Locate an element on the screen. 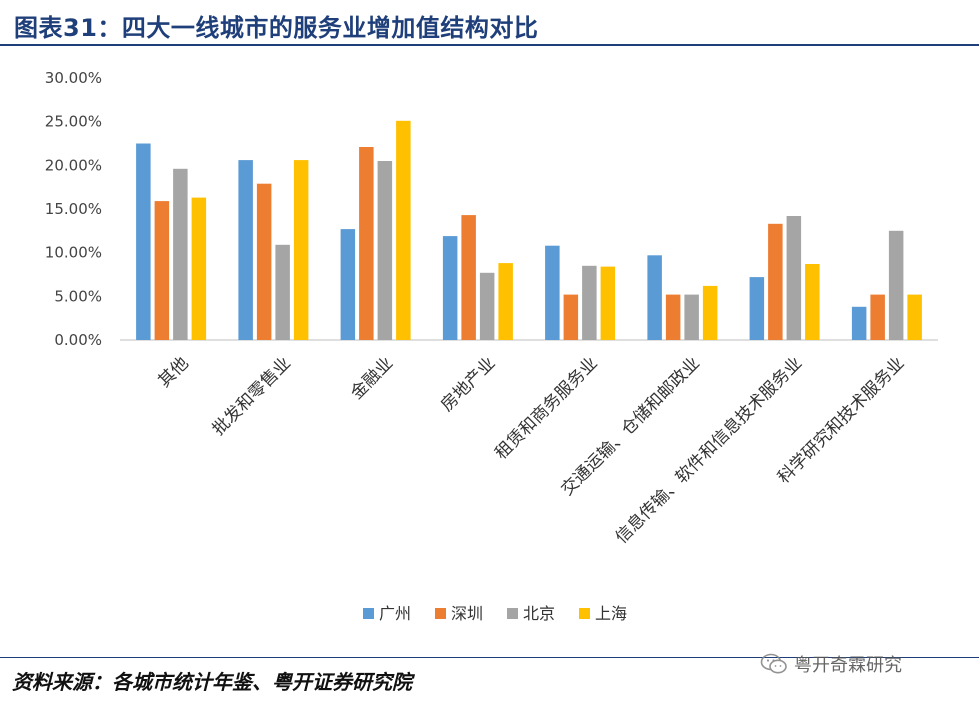  y-tick-label: 0.00% is located at coordinates (78, 340).